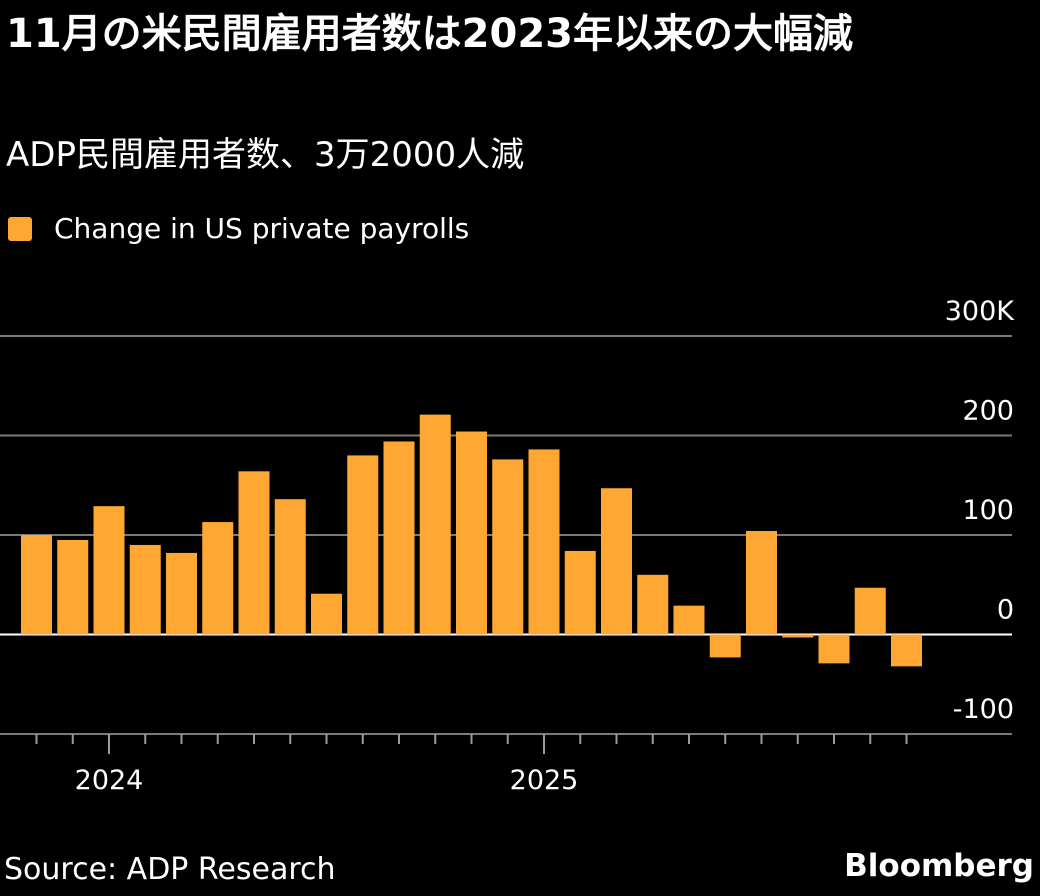 Image resolution: width=1040 pixels, height=896 pixels. What do you see at coordinates (983, 709) in the screenshot?
I see `y-tick-label: -100` at bounding box center [983, 709].